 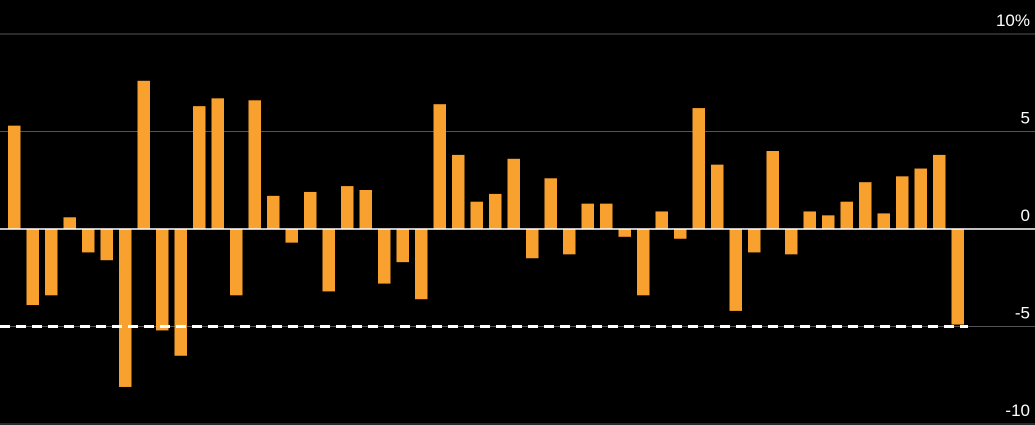 I want to click on y-tick-label: 0, so click(x=1025, y=215).